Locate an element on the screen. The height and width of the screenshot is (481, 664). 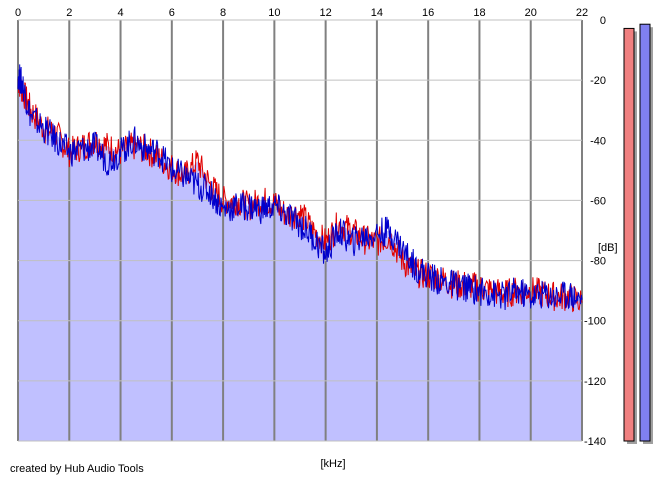
x-tick-label: 8 is located at coordinates (223, 13).